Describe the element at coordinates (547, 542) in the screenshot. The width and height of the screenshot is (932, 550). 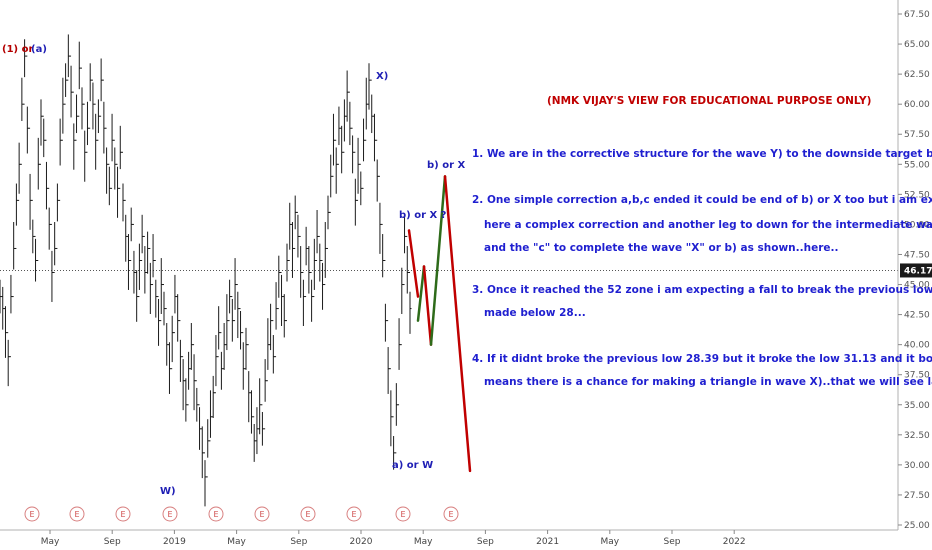
I see `x-tick-label: 2021` at that location.